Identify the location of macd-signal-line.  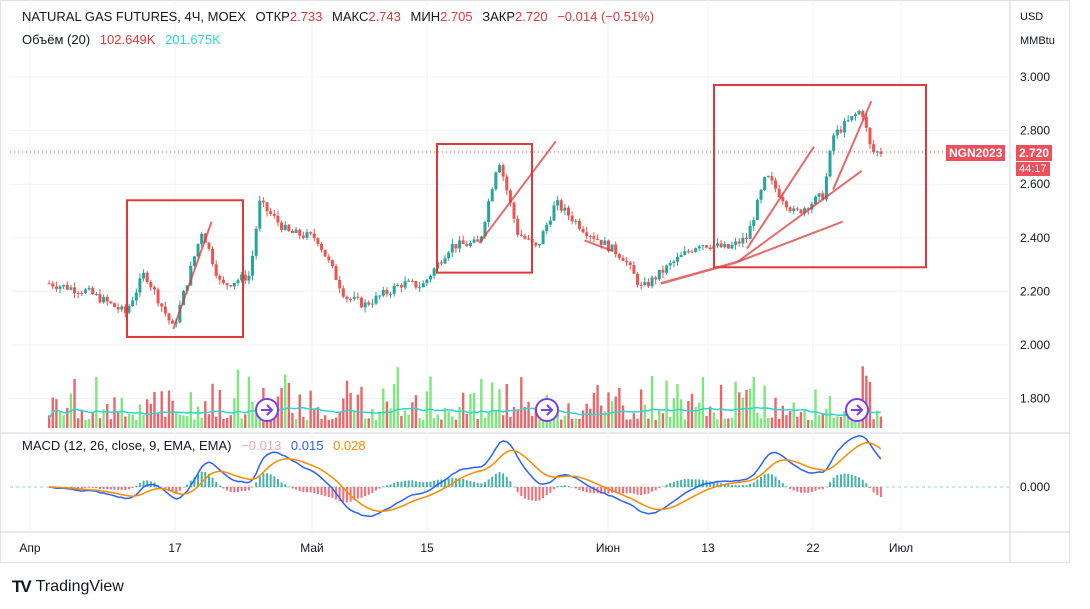
(465, 477).